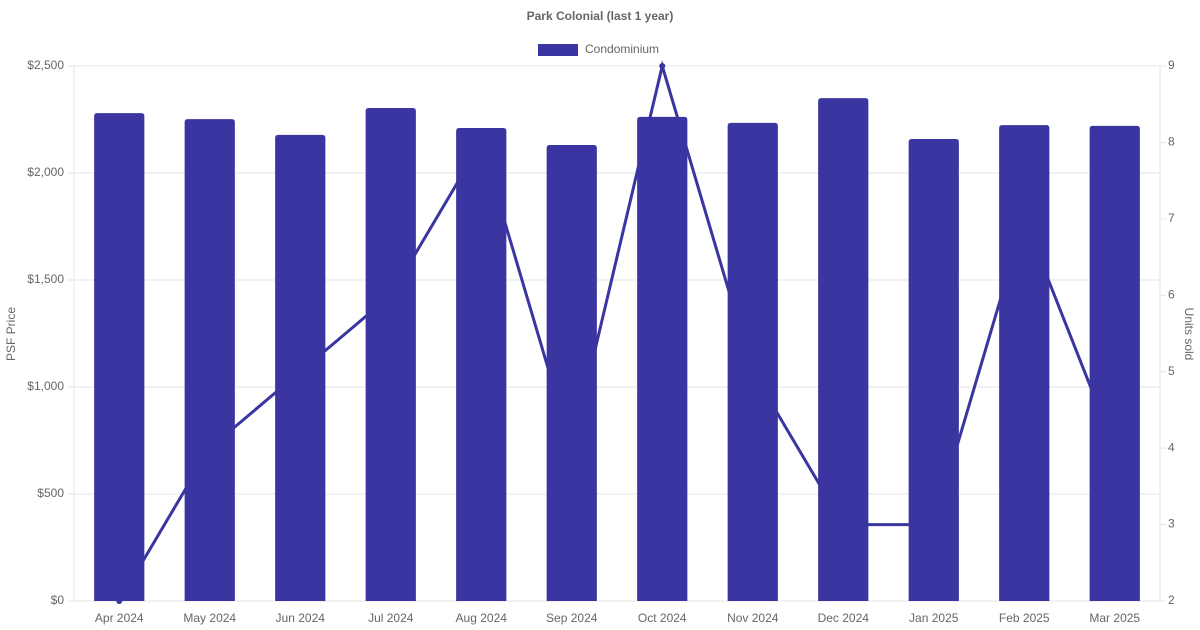 The height and width of the screenshot is (630, 1200). Describe the element at coordinates (1171, 371) in the screenshot. I see `y2-tick-label: 5` at that location.